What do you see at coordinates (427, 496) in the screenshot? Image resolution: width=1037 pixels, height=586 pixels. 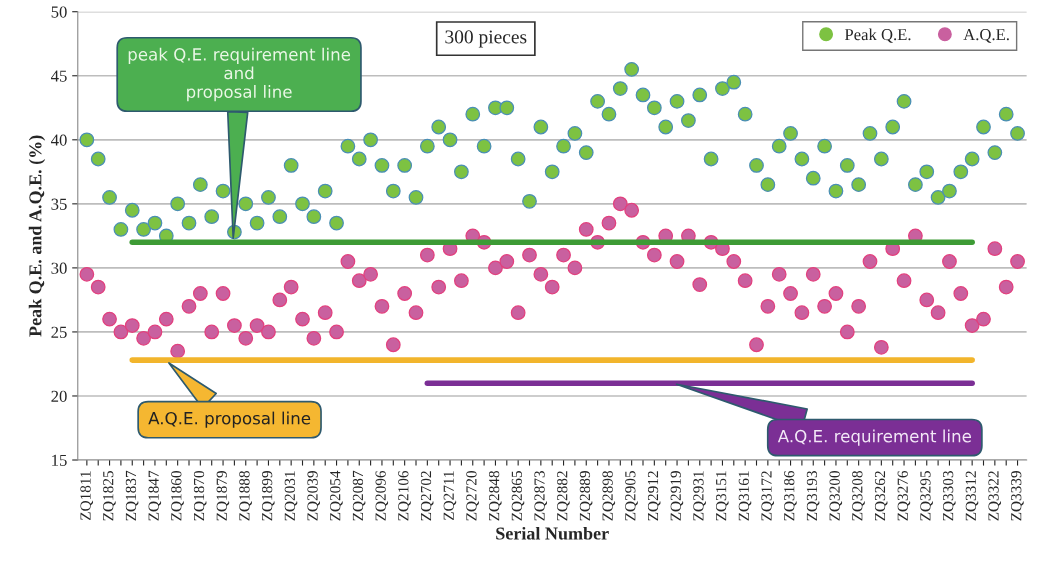 I see `x-tick-label: ZQ2702` at bounding box center [427, 496].